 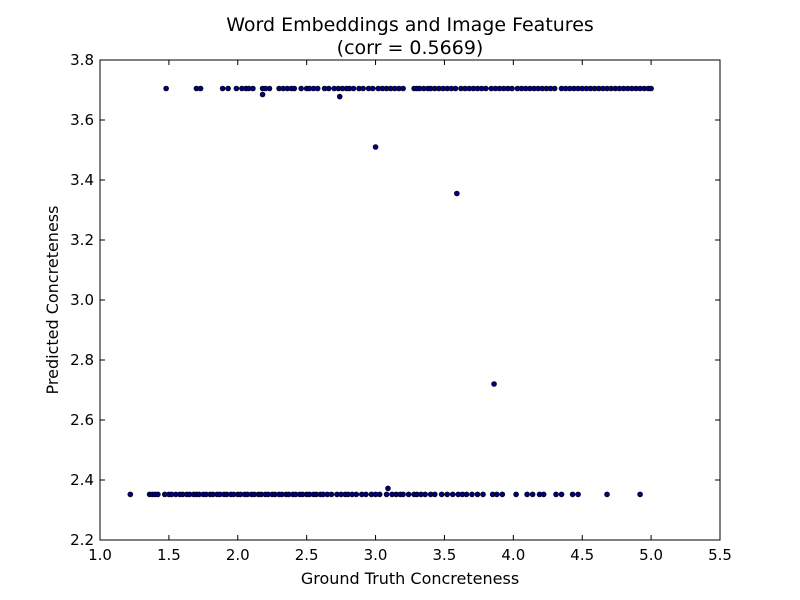 I want to click on x-tick-label: 5.5, so click(x=720, y=555).